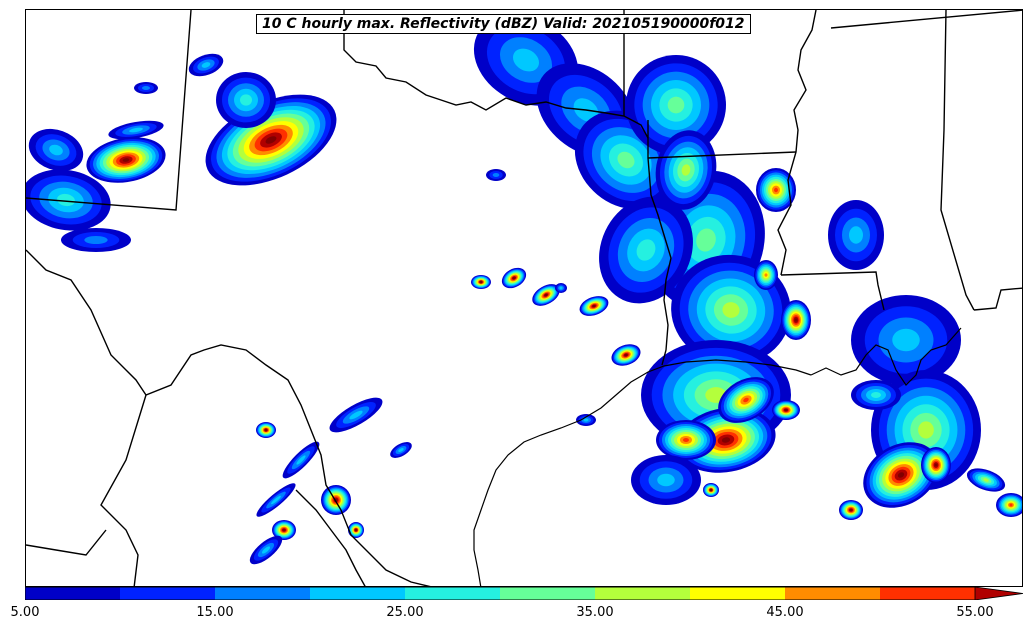 This screenshot has width=1033, height=633. What do you see at coordinates (957, 160) in the screenshot?
I see `mississippi-alabama-border` at bounding box center [957, 160].